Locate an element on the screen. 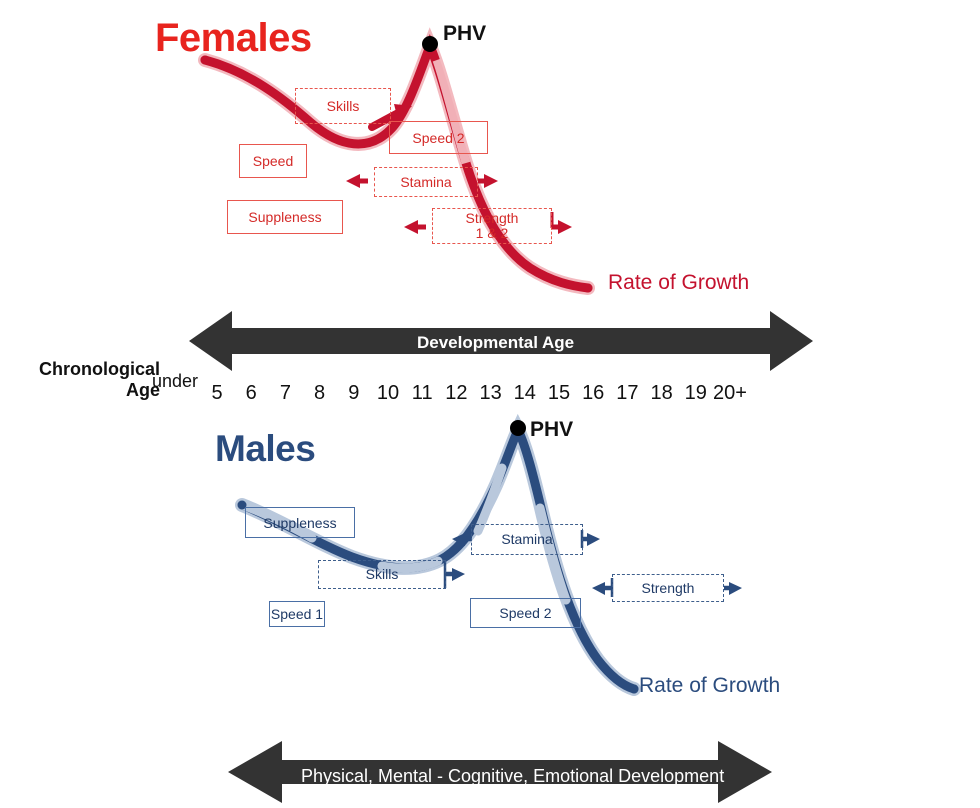 The height and width of the screenshot is (808, 980). age-tick-18: 18 is located at coordinates (661, 393).